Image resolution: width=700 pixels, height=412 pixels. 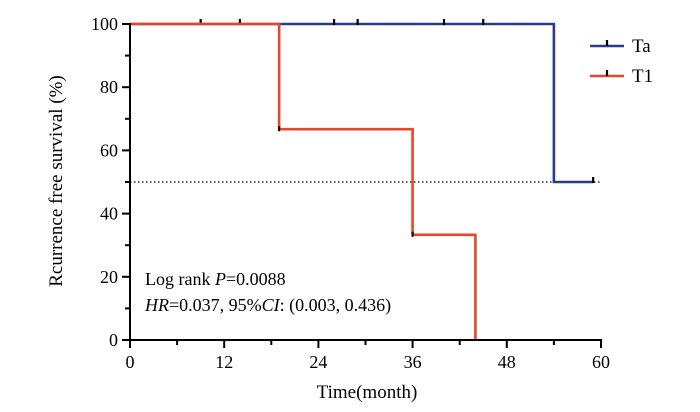 What do you see at coordinates (507, 362) in the screenshot?
I see `x-tick-label: 48` at bounding box center [507, 362].